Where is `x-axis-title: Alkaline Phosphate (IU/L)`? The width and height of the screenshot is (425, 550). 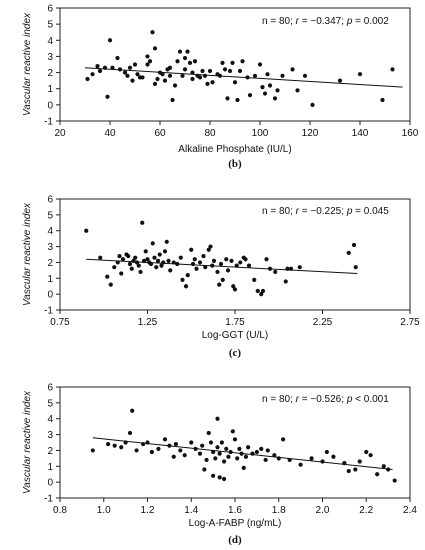 x-axis-title: Alkaline Phosphate (IU/L) is located at coordinates (234, 149).